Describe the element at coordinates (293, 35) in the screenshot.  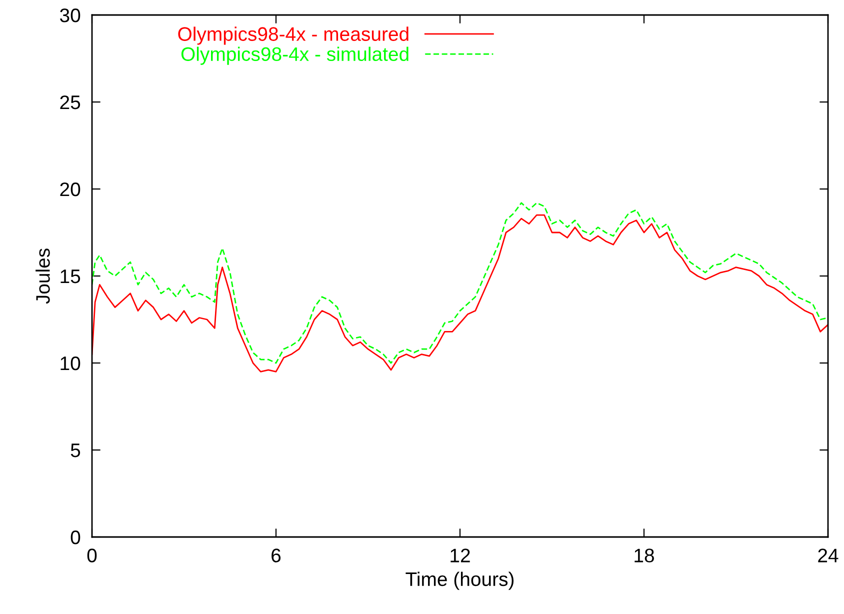
I see `legend-label: Olympics98-4x - measured` at that location.